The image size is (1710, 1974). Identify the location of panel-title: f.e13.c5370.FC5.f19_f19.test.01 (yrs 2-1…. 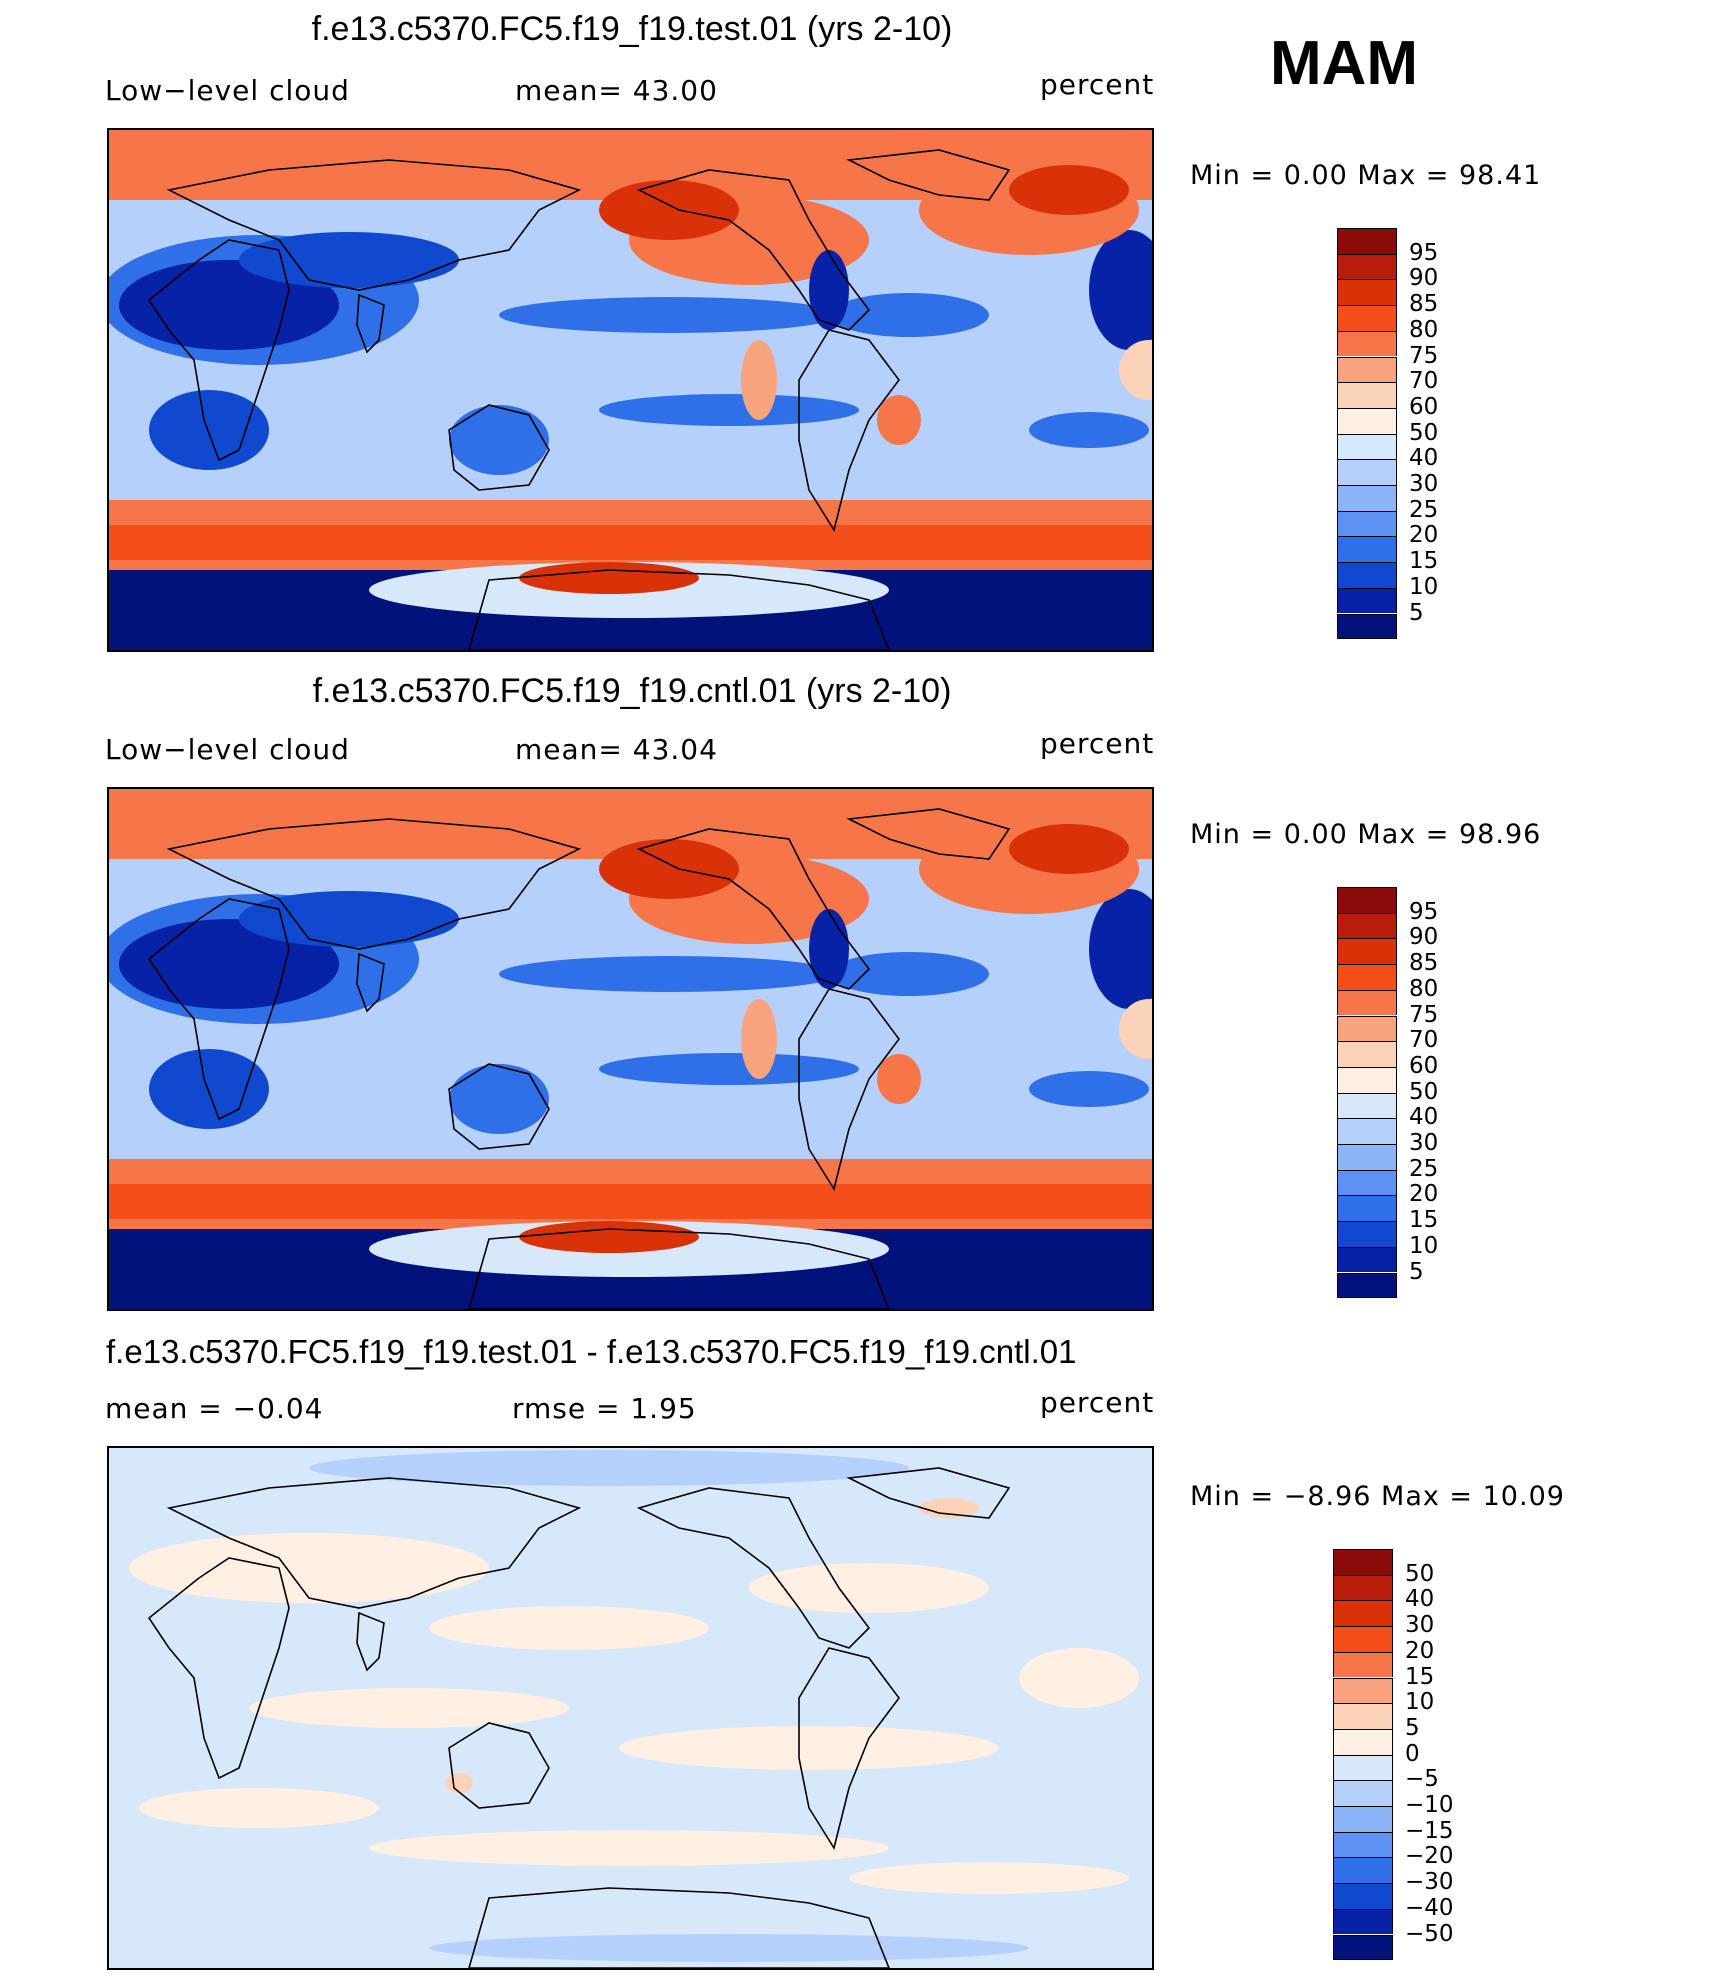
(632, 29).